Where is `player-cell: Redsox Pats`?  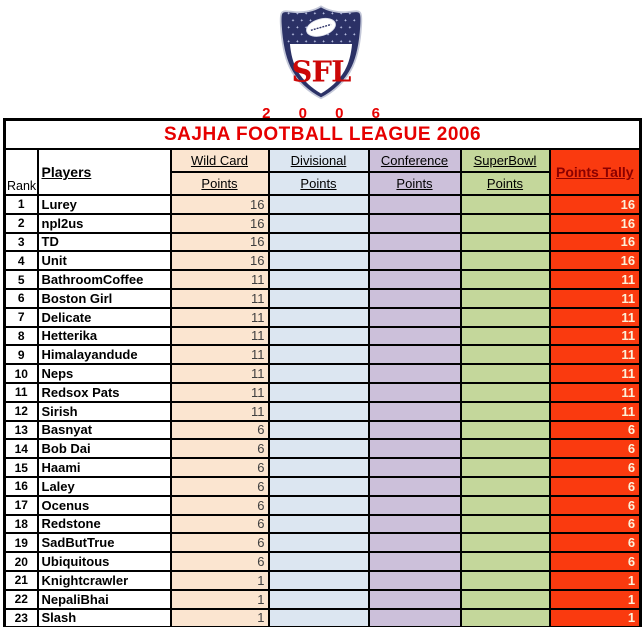 player-cell: Redsox Pats is located at coordinates (104, 392).